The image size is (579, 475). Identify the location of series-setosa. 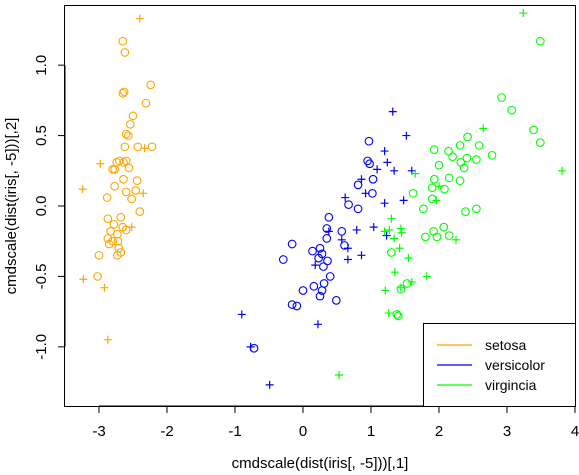
(117, 179).